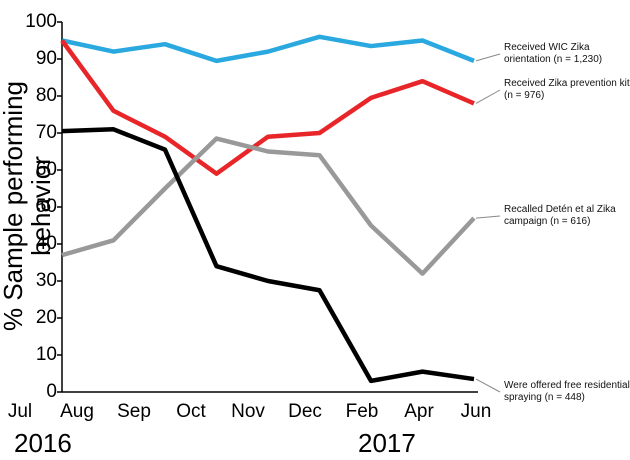 The height and width of the screenshot is (460, 630). What do you see at coordinates (77, 411) in the screenshot?
I see `x-tick-label: Aug` at bounding box center [77, 411].